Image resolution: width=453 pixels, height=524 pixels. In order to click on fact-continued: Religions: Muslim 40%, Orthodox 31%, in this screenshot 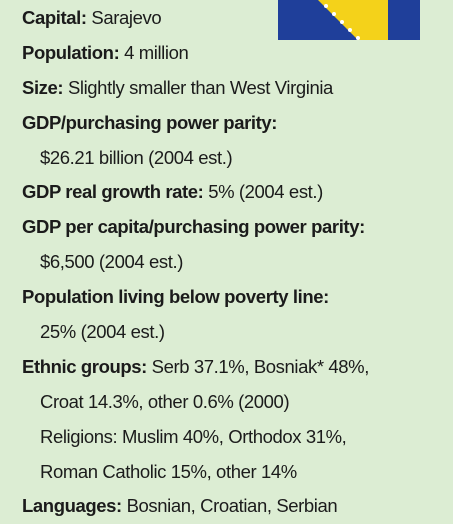, I will do `click(193, 436)`.